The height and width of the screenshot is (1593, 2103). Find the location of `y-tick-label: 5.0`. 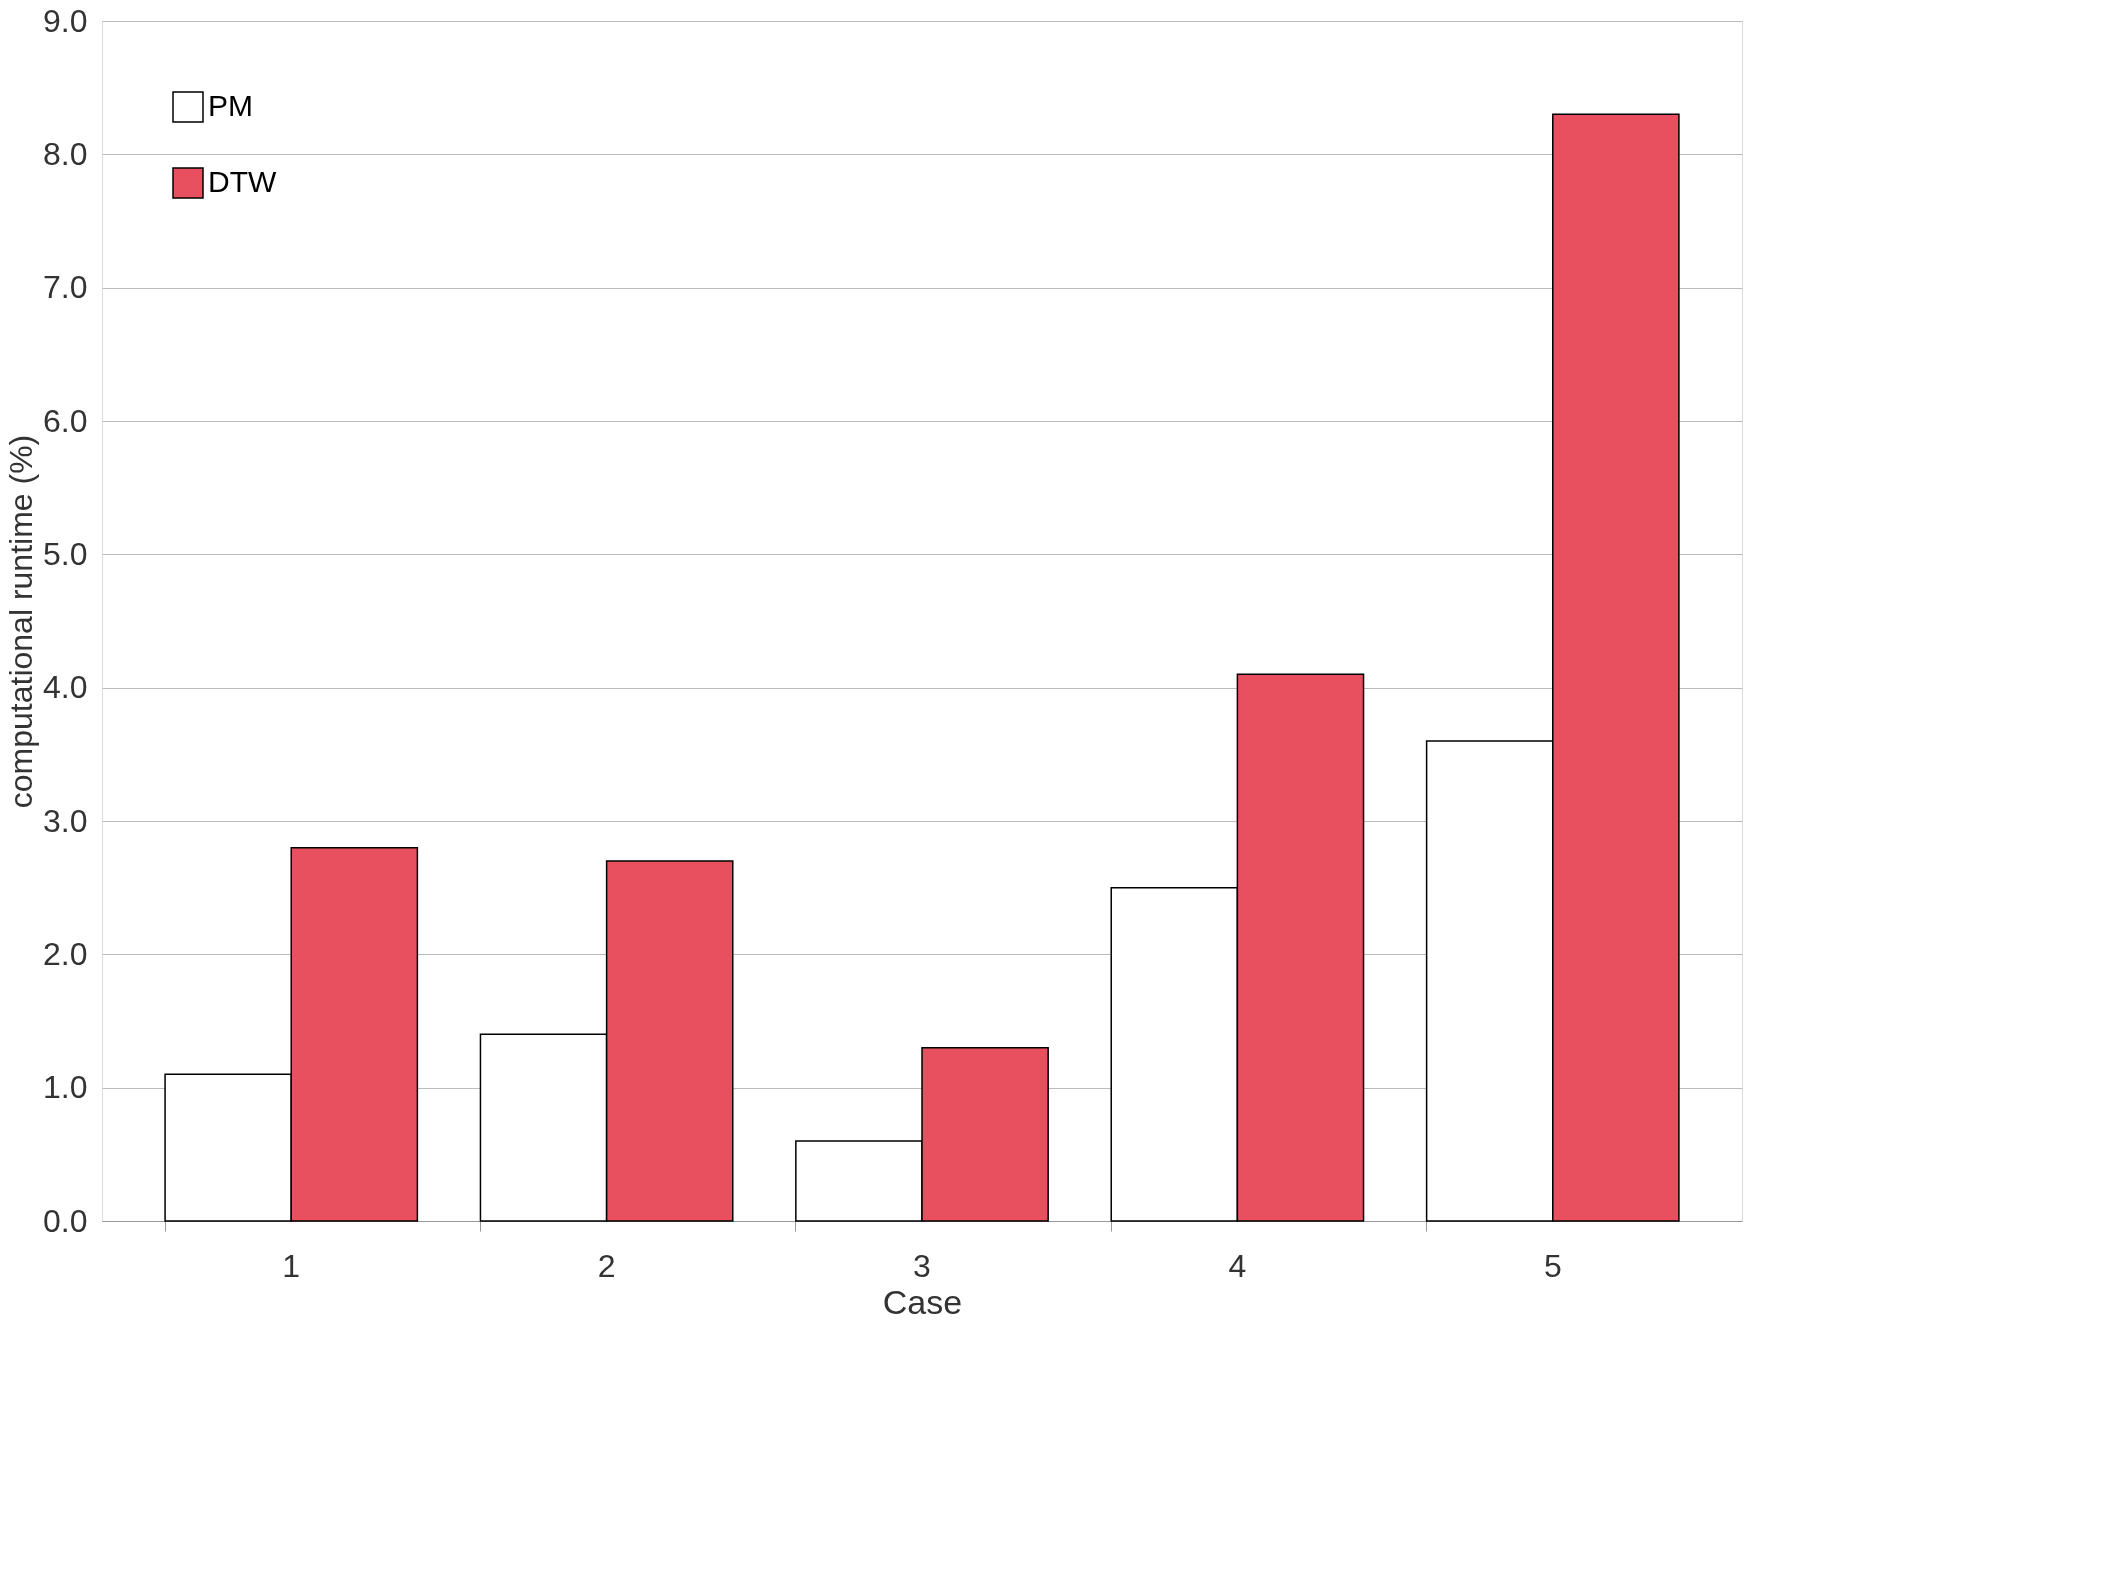

y-tick-label: 5.0 is located at coordinates (65, 553).